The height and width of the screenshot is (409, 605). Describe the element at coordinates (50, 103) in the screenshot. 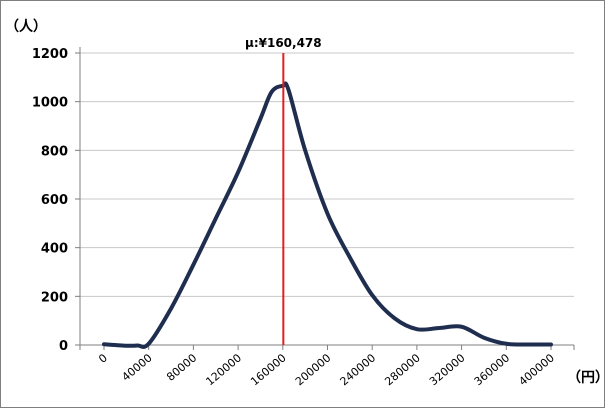

I see `y-tick-label: 1000` at that location.